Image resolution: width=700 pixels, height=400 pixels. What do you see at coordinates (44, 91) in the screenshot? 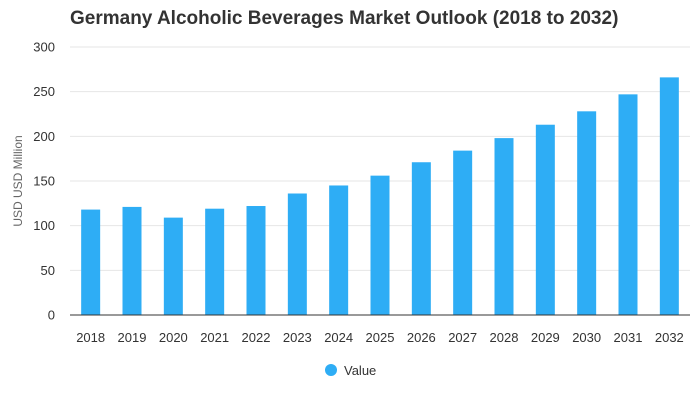
I see `y-tick-label: 250` at bounding box center [44, 91].